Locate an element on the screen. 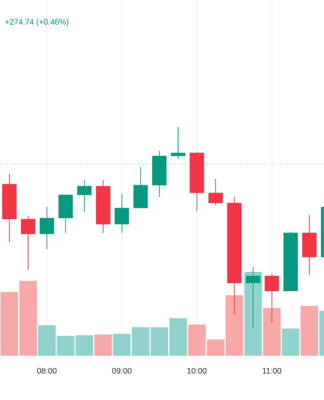 The width and height of the screenshot is (324, 400). chart-title: +274.74 (+0.46%) is located at coordinates (36, 22).